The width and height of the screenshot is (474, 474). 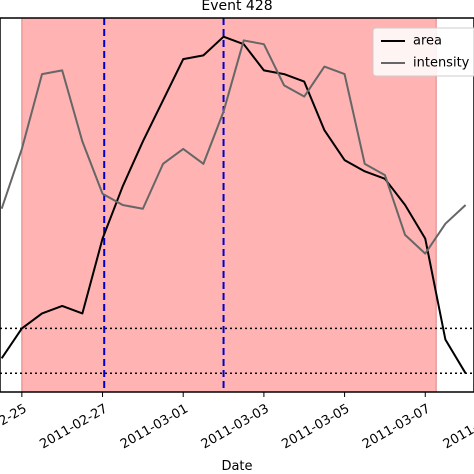 What do you see at coordinates (441, 63) in the screenshot?
I see `legend-label: intensity` at bounding box center [441, 63].